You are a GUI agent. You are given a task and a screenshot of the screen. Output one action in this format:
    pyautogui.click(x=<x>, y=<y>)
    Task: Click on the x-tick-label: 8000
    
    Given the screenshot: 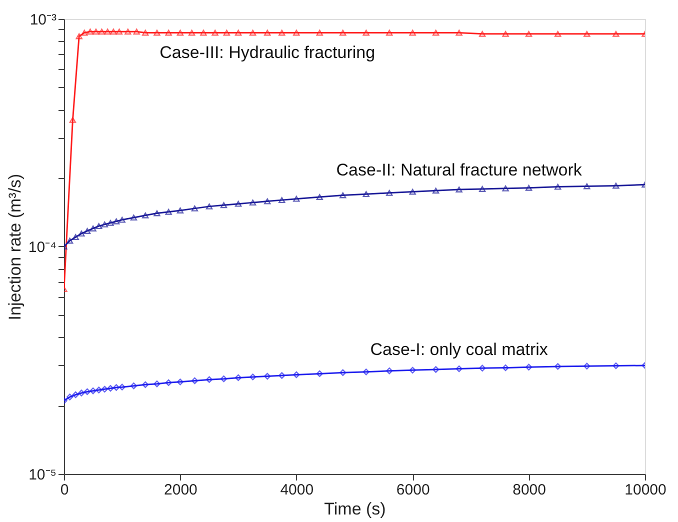 What is the action you would take?
    pyautogui.click(x=529, y=490)
    